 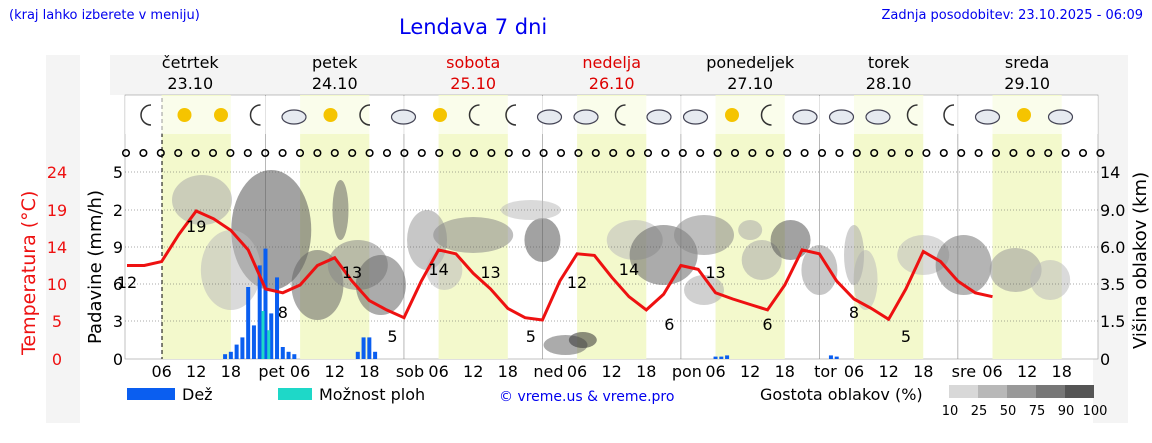 I want to click on cloud-height-tick: 14, so click(x=1110, y=172).